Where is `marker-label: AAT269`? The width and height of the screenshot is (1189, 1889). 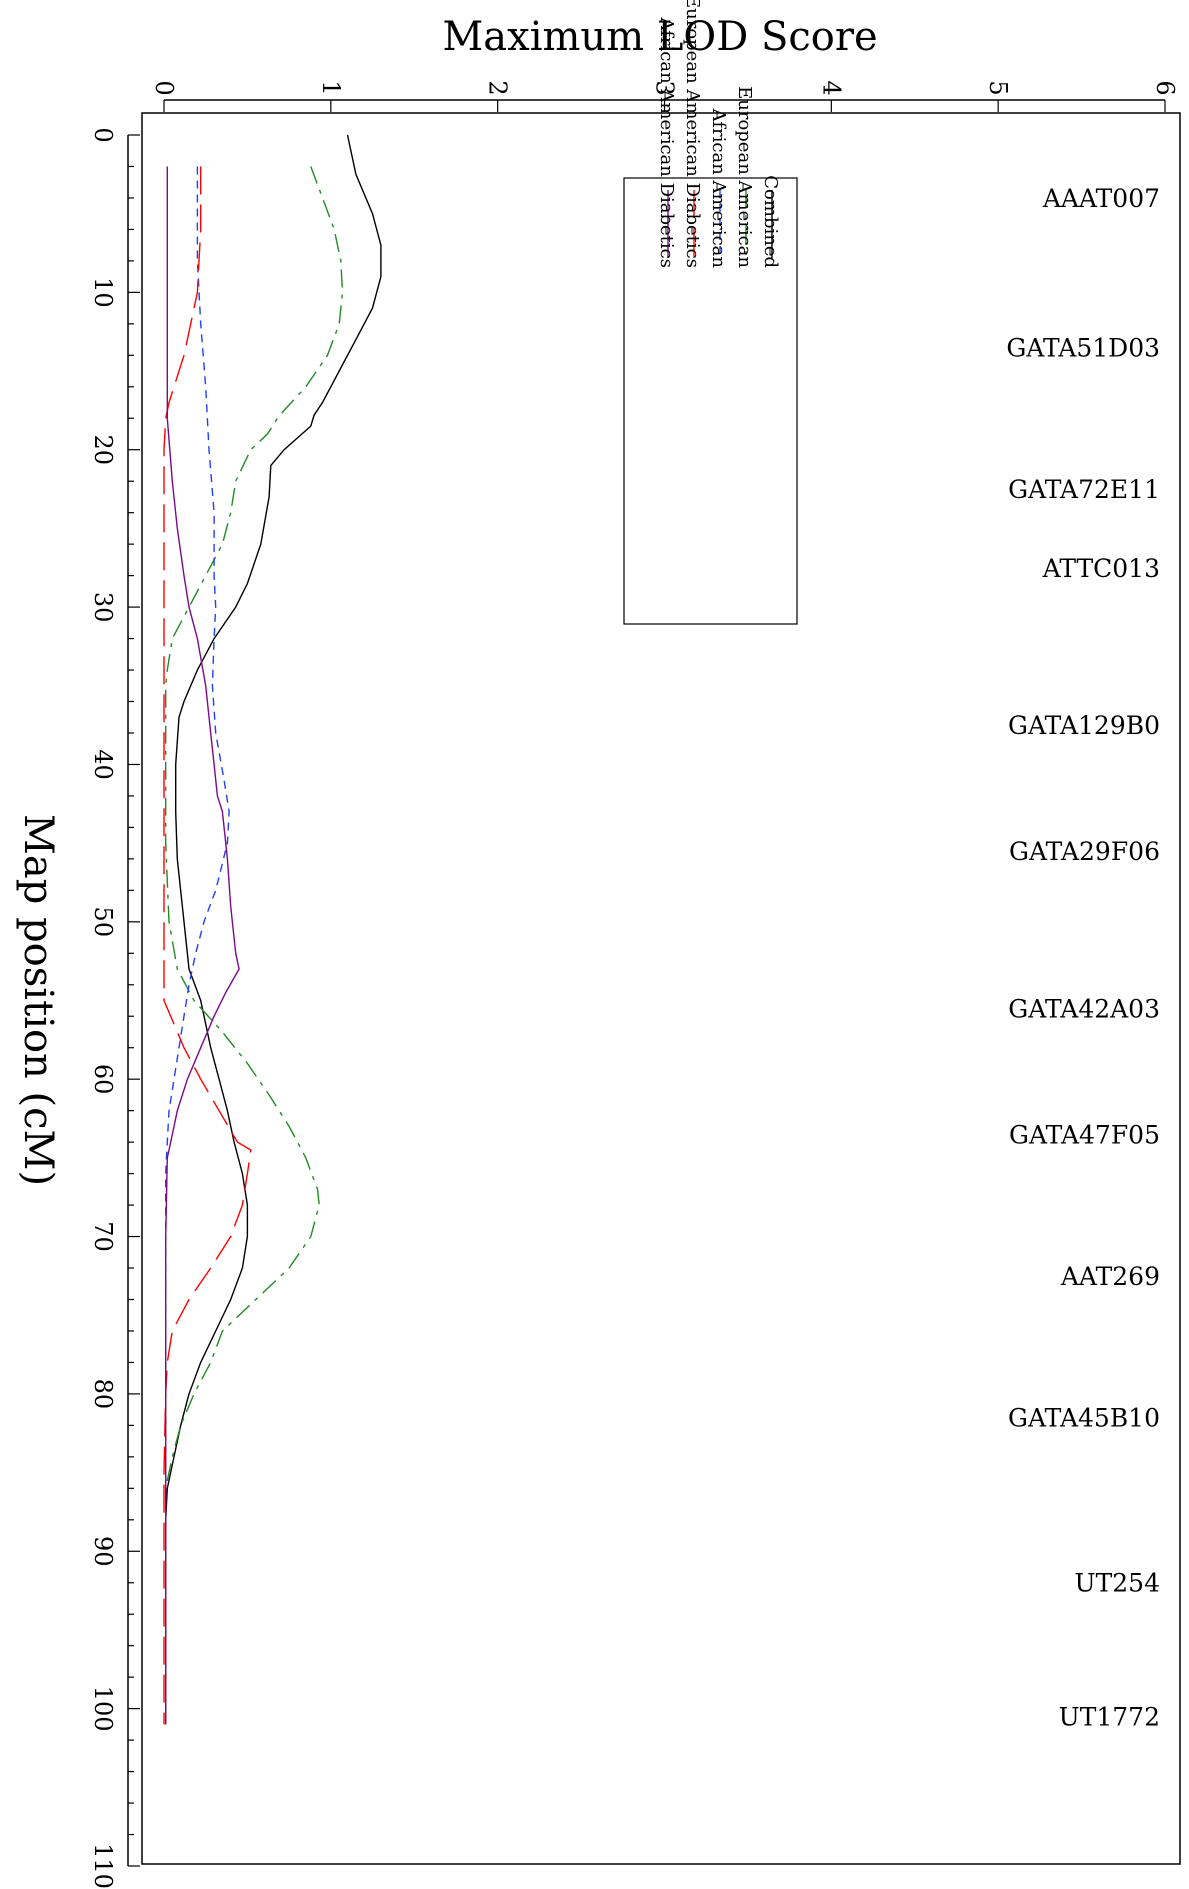 marker-label: AAT269 is located at coordinates (1110, 1276).